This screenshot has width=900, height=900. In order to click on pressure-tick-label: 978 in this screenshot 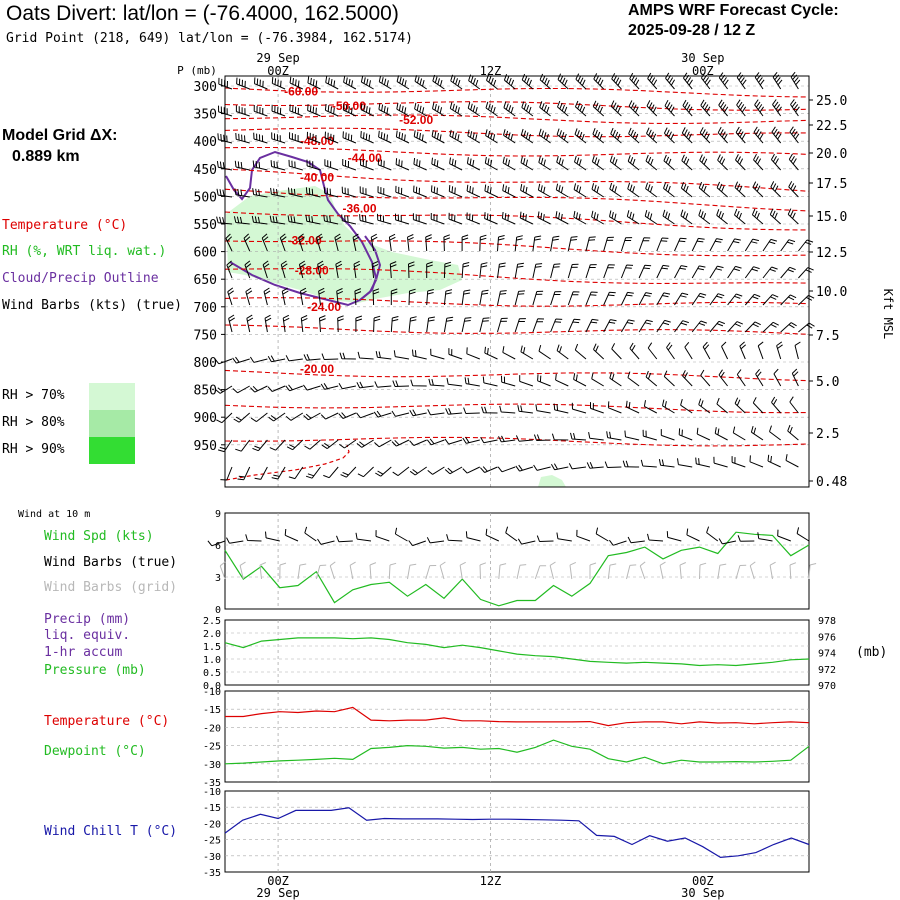, I will do `click(827, 621)`.